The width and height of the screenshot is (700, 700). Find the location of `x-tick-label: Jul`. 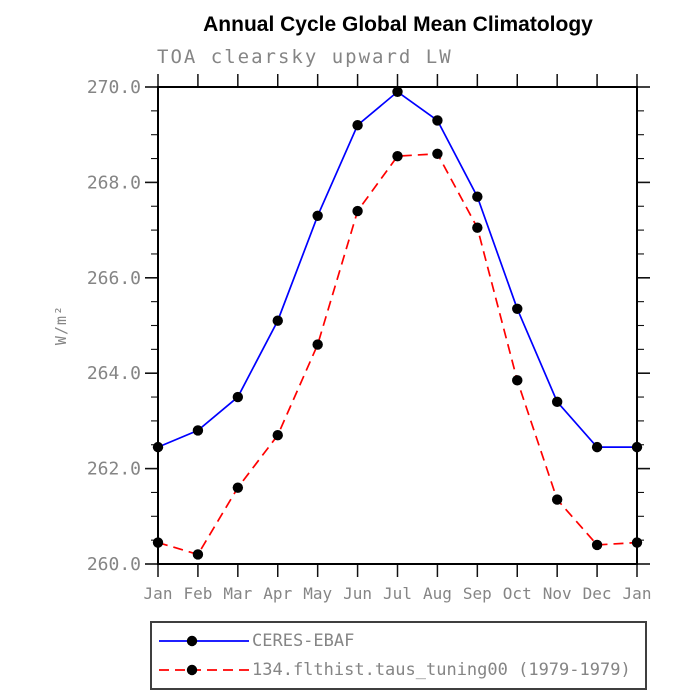

x-tick-label: Jul is located at coordinates (397, 593).